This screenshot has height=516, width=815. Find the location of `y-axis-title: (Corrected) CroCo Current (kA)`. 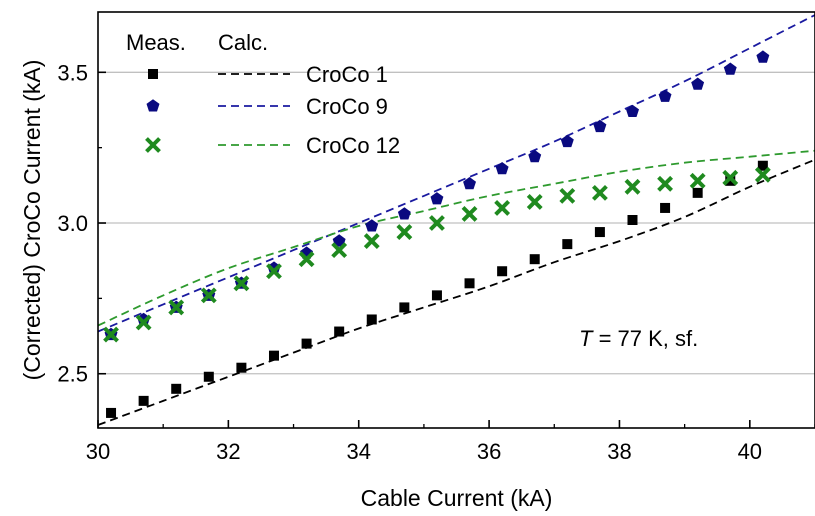

y-axis-title: (Corrected) CroCo Current (kA) is located at coordinates (32, 220).